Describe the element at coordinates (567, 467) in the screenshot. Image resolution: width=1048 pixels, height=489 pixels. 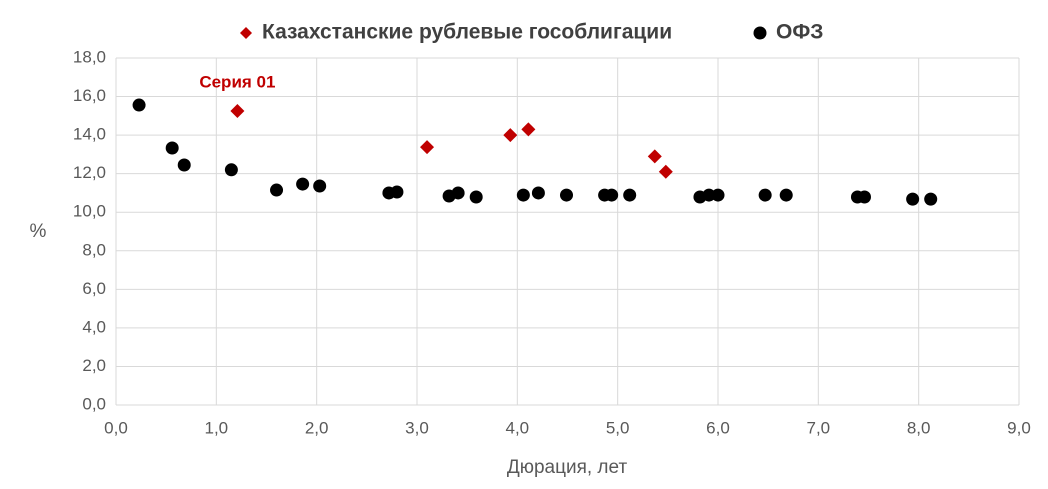
I see `x-axis-label: Дюрация, лет` at that location.